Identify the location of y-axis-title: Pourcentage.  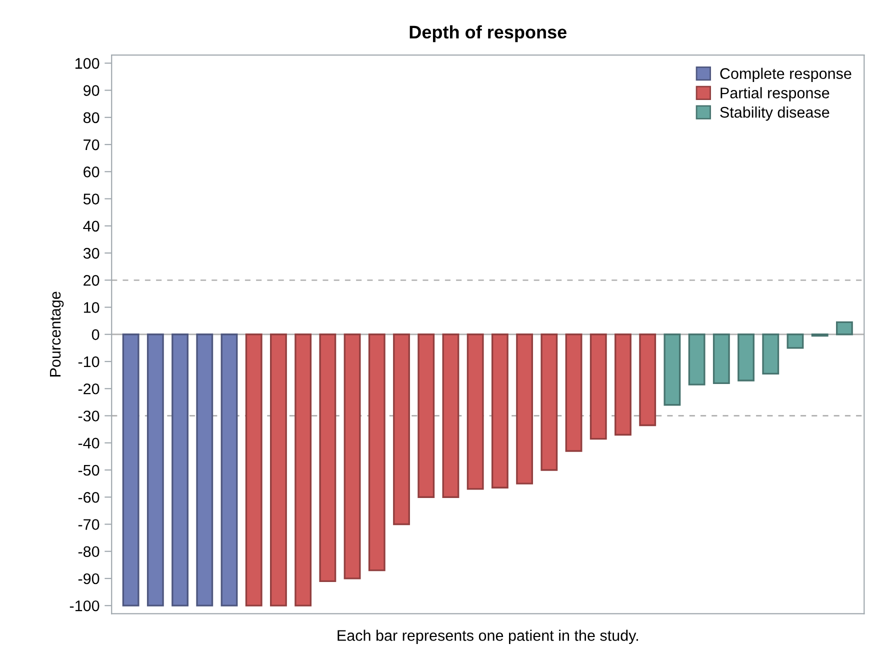
(57, 334).